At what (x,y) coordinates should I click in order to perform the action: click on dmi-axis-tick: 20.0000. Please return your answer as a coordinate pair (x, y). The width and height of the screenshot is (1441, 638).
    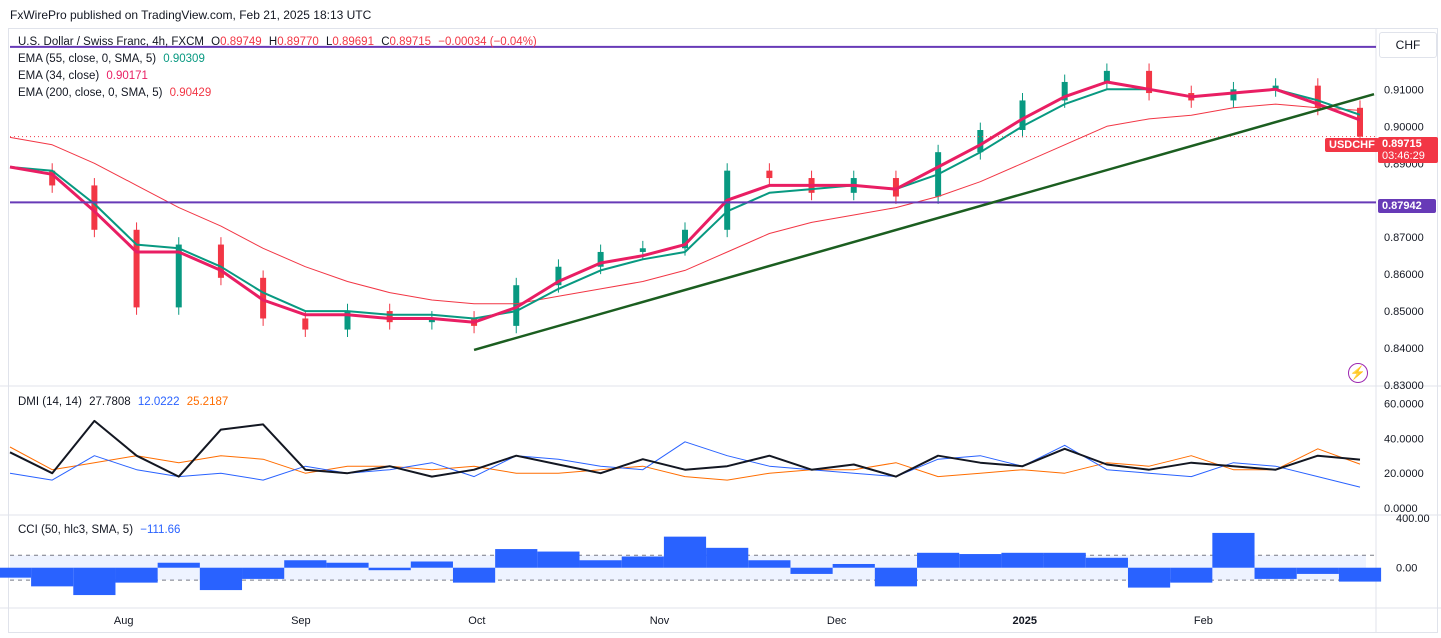
    Looking at the image, I should click on (1404, 474).